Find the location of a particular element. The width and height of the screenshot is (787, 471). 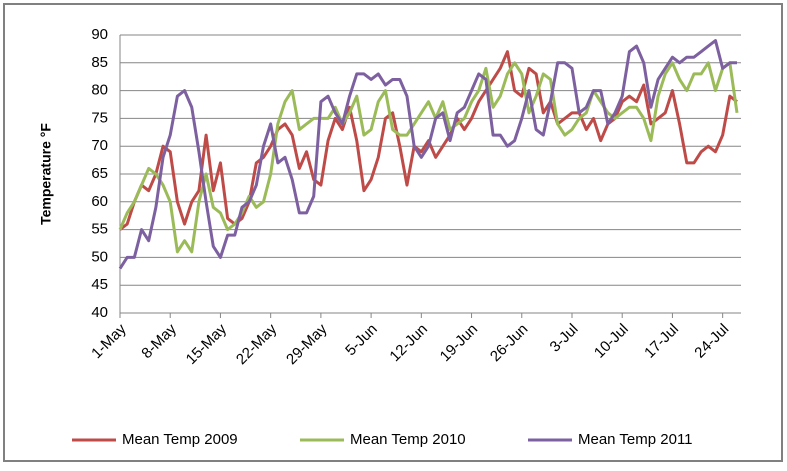

y-tick-label: 85 is located at coordinates (99, 62).